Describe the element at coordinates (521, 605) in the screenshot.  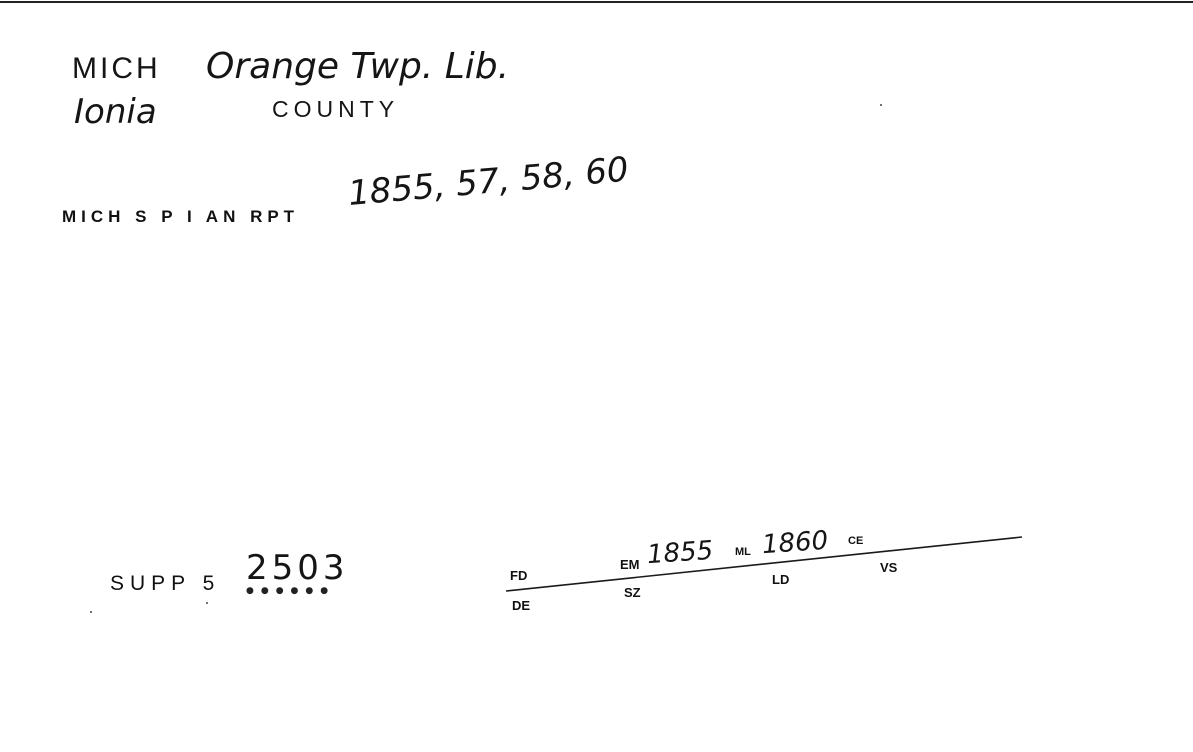
I see `de-label: DE` at that location.